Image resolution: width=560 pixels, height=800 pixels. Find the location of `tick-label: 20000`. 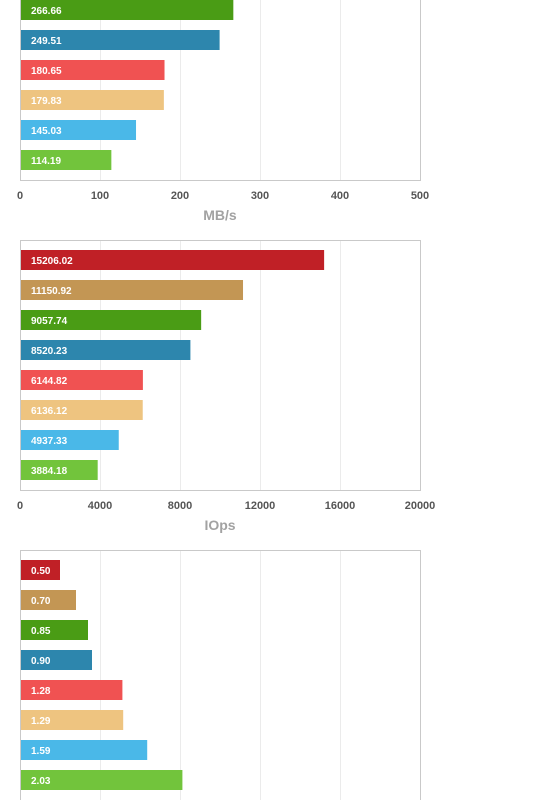

tick-label: 20000 is located at coordinates (420, 506).